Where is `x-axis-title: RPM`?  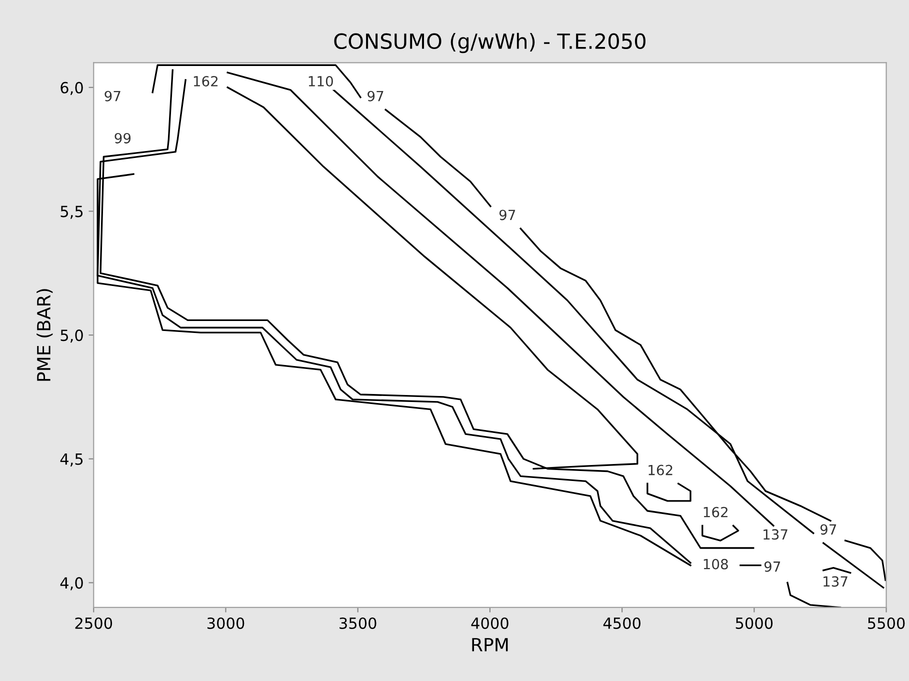
x-axis-title: RPM is located at coordinates (490, 645).